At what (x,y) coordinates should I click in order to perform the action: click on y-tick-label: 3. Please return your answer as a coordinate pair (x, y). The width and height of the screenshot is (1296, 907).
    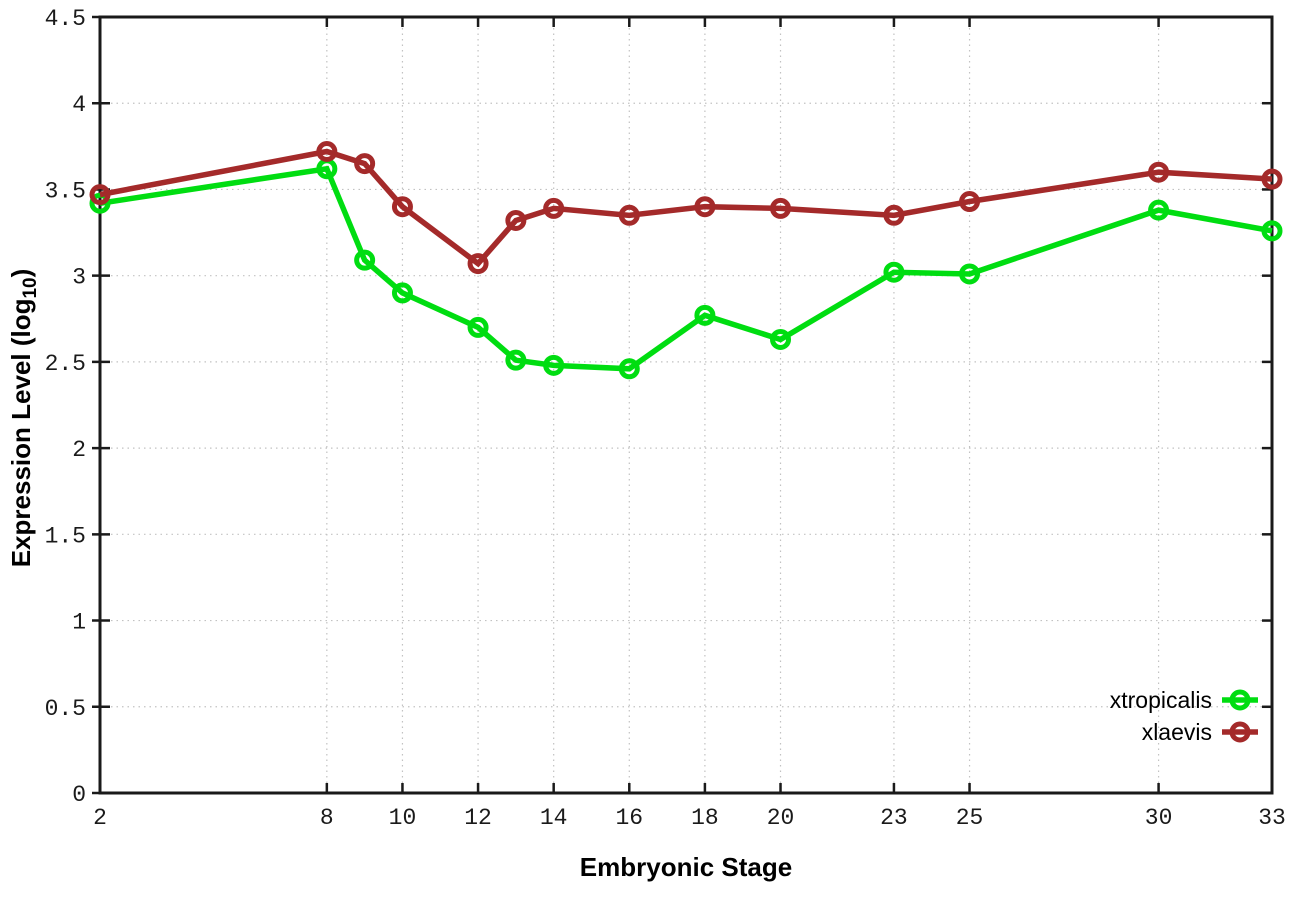
    Looking at the image, I should click on (79, 278).